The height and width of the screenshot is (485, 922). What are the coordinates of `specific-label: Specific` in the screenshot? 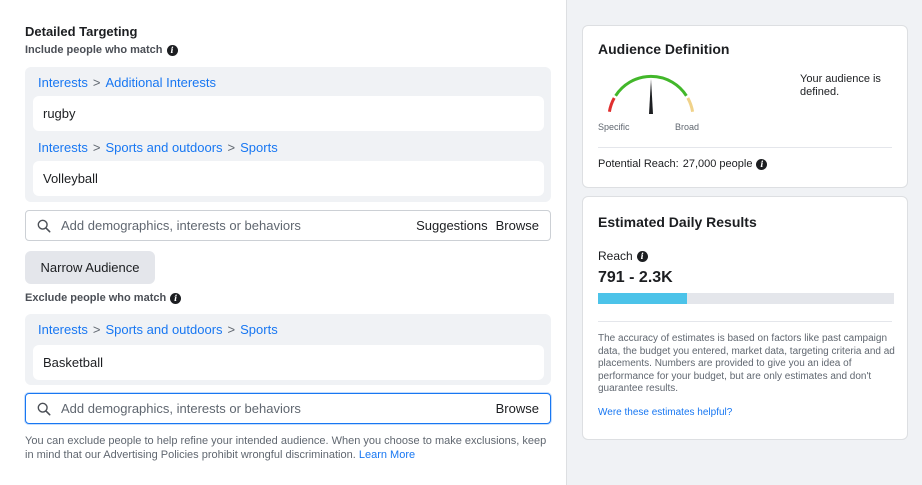 It's located at (614, 127).